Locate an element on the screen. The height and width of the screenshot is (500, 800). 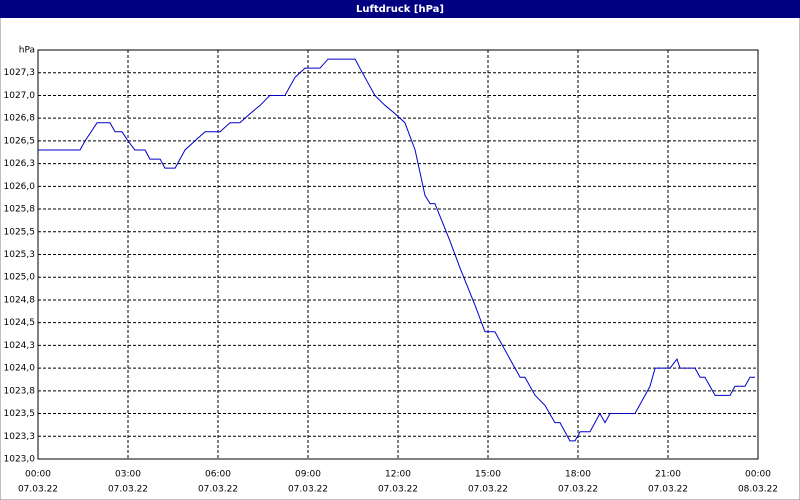
x-tick-label: 21:00 is located at coordinates (668, 475).